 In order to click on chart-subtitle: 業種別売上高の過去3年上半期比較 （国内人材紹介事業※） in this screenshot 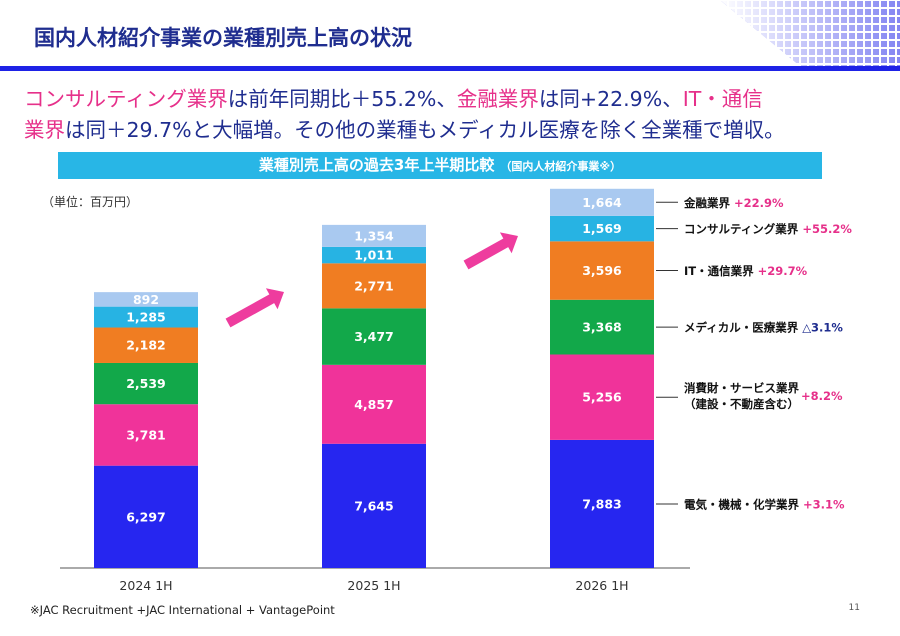, I will do `click(440, 165)`.